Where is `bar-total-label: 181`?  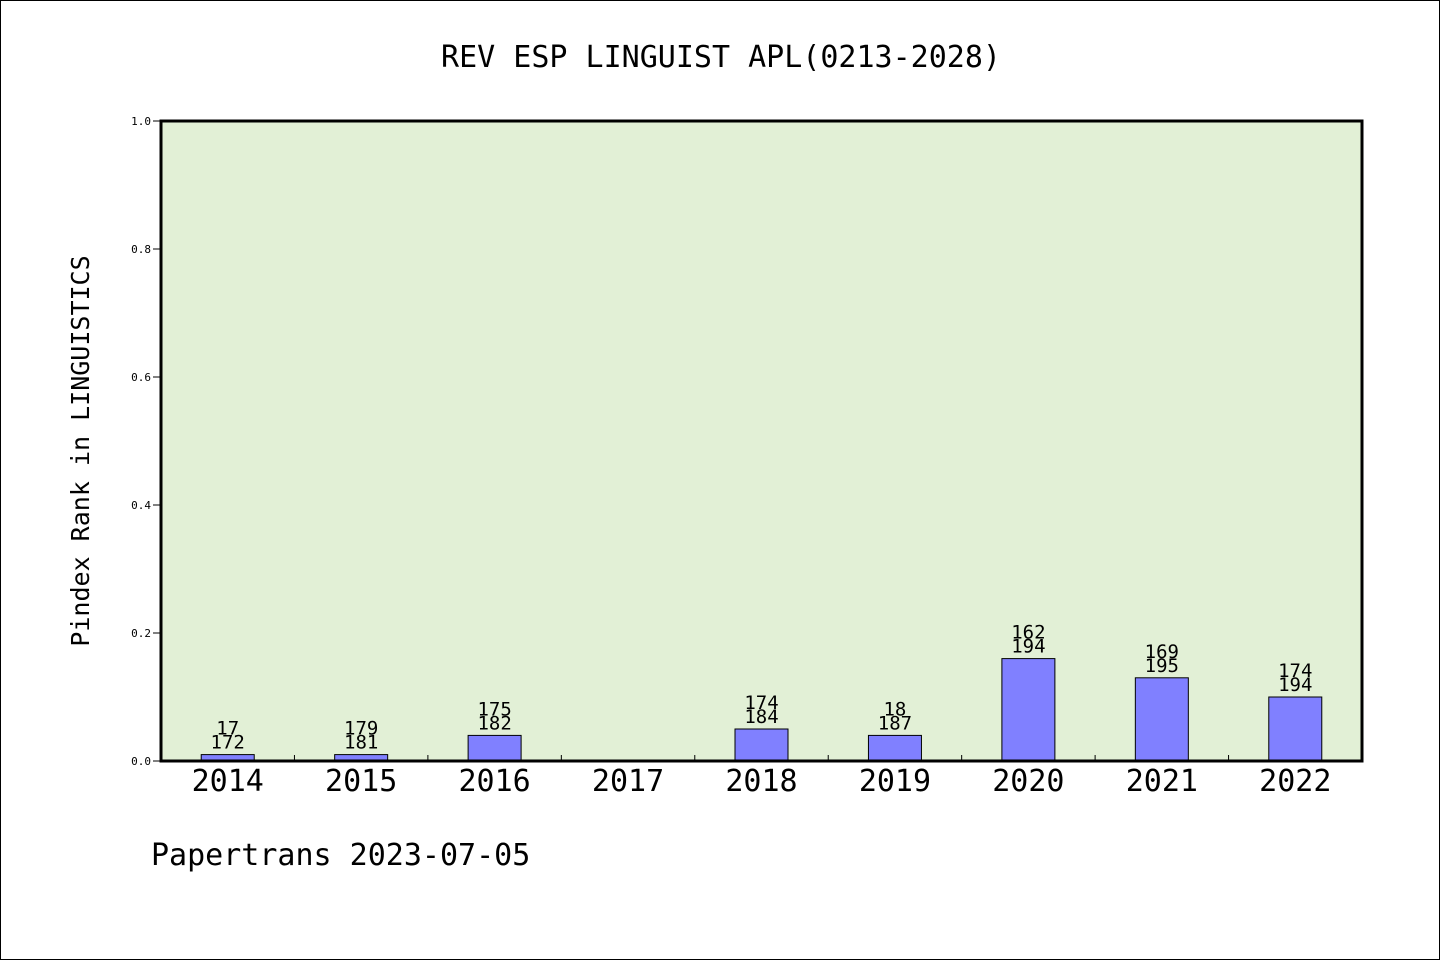
bar-total-label: 181 is located at coordinates (361, 743).